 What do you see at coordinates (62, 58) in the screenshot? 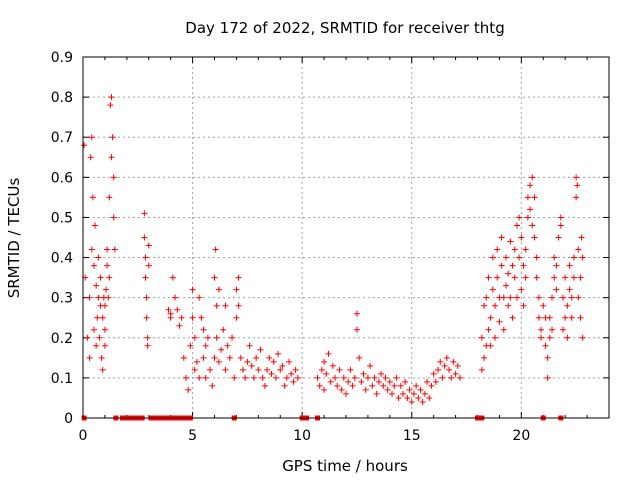
I see `y-tick-label: 0.9` at bounding box center [62, 58].